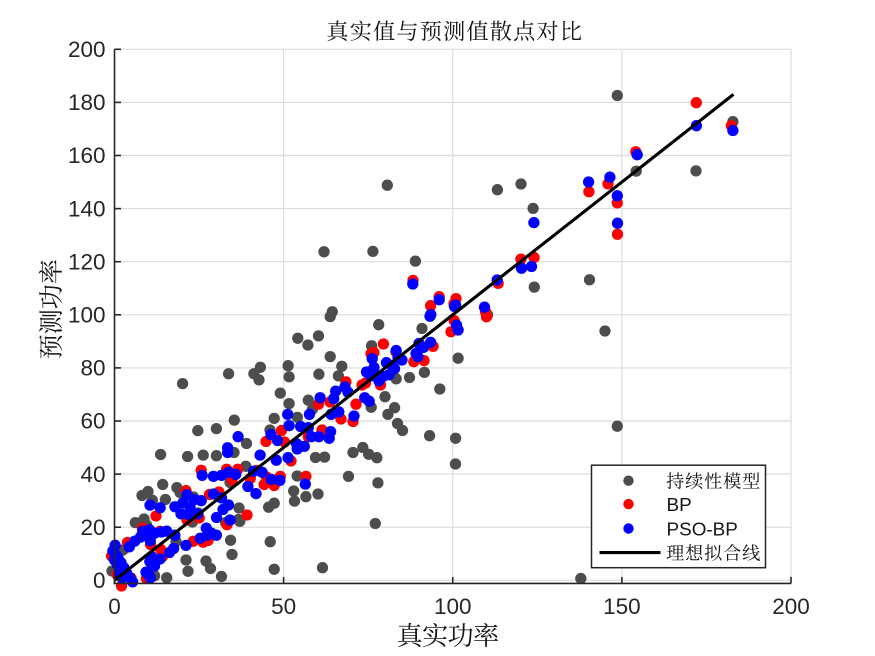 Image resolution: width=875 pixels, height=656 pixels. What do you see at coordinates (87, 208) in the screenshot?
I see `svg-text: 140` at bounding box center [87, 208].